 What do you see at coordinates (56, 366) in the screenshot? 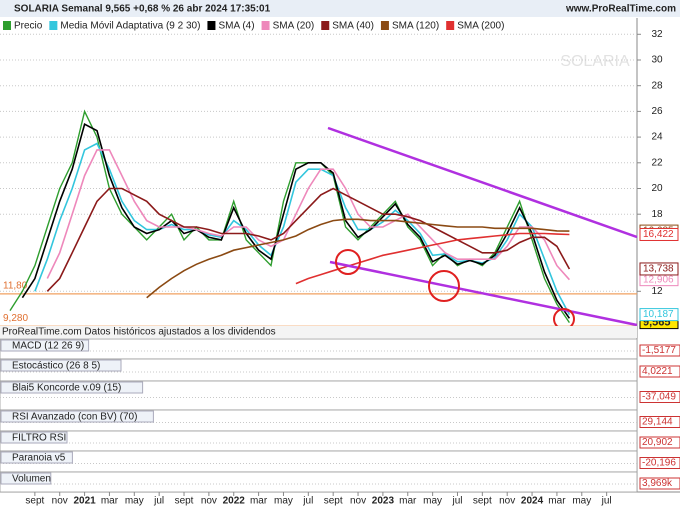
I see `panel-label: Estocástico (26 8 5)` at bounding box center [56, 366].